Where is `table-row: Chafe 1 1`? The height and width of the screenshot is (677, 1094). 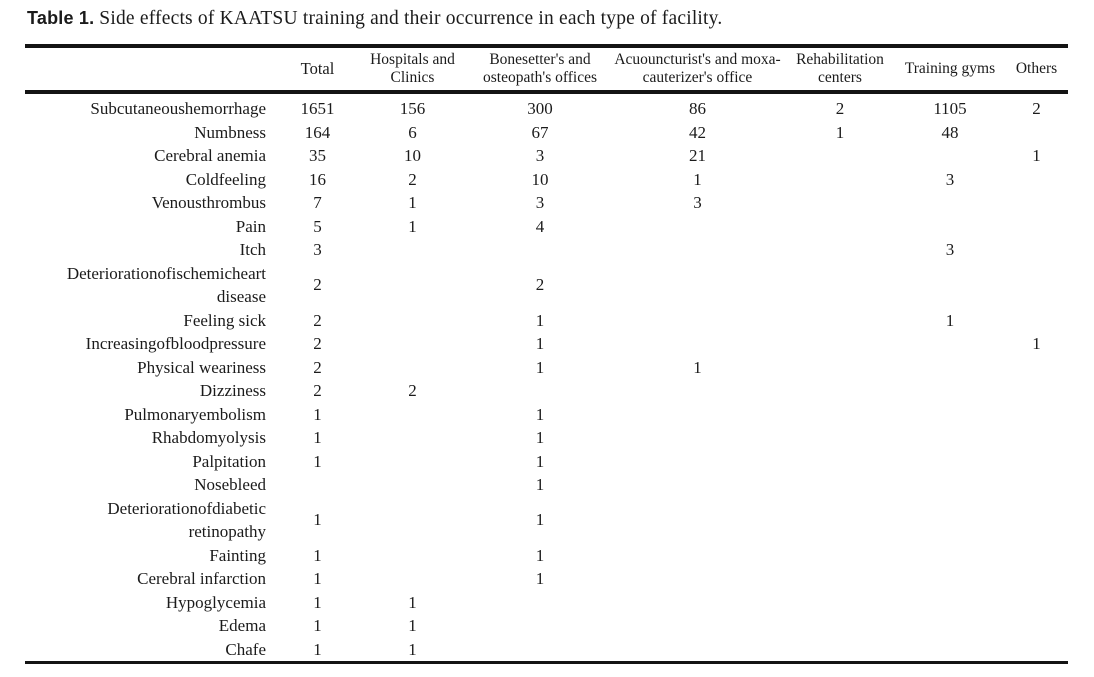
table-row: Chafe 1 1 is located at coordinates (546, 650).